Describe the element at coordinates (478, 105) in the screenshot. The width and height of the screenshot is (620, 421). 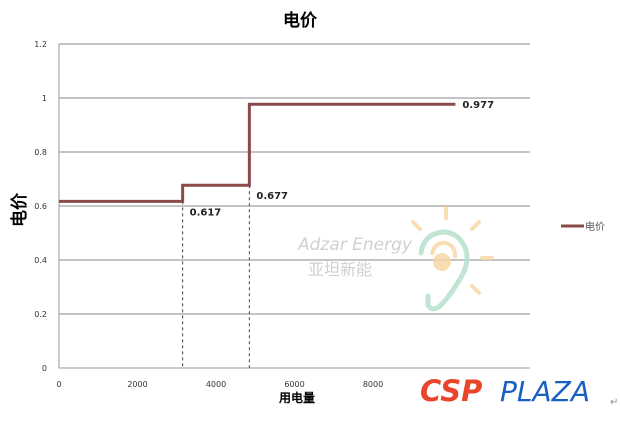
I see `data-label: 0.977` at that location.